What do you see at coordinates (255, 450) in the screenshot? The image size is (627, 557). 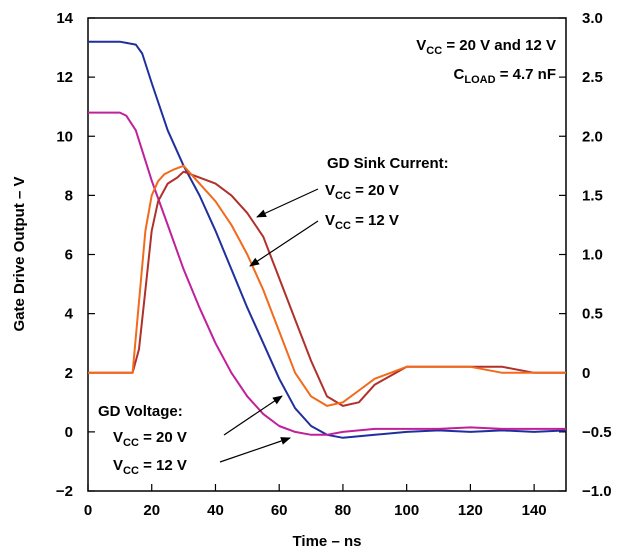 I see `arrow-volt-vcc12` at bounding box center [255, 450].